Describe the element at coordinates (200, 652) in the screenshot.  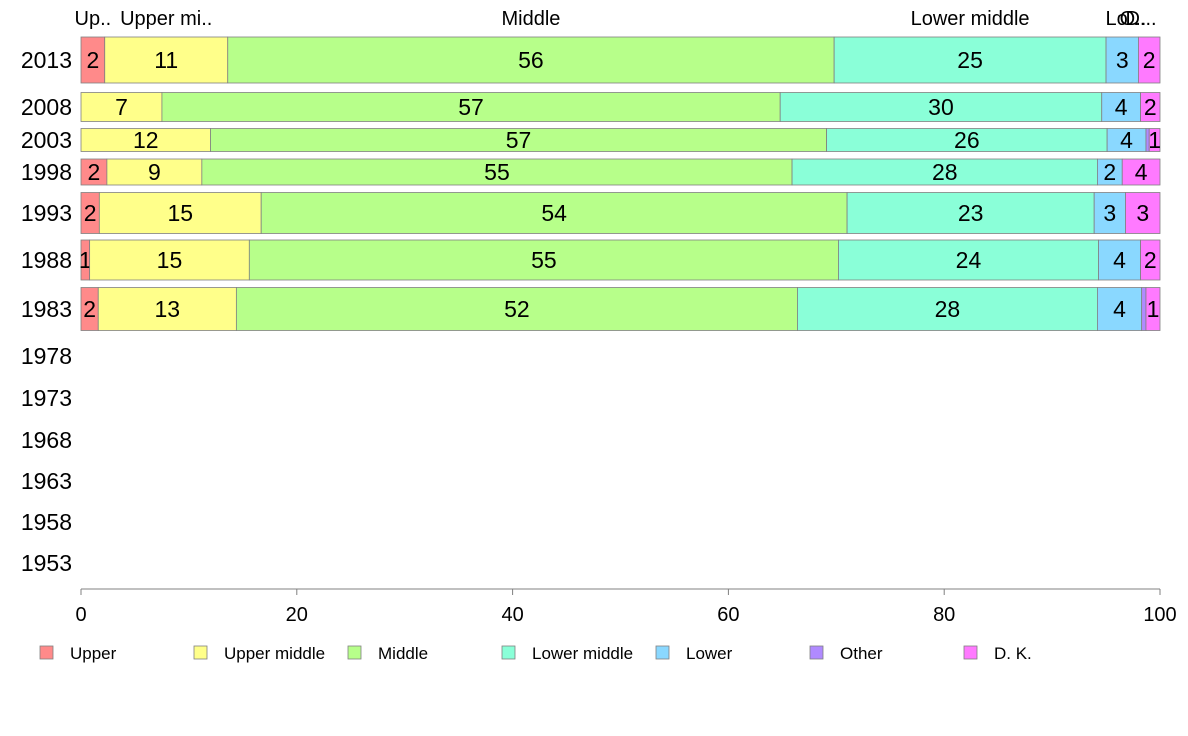
I see `legend-swatch-upper-middle` at that location.